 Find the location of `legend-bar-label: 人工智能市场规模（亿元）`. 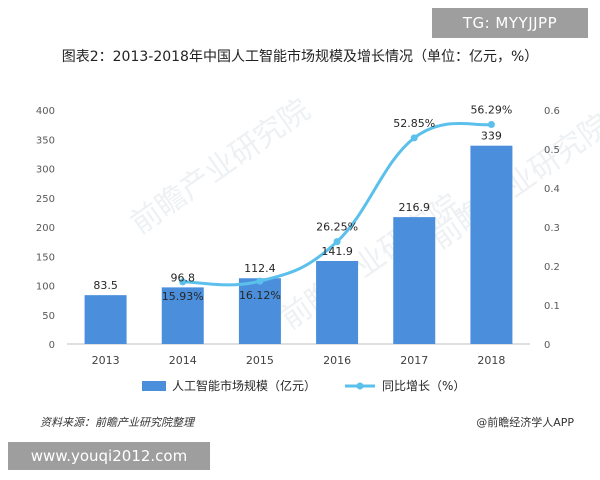

legend-bar-label: 人工智能市场规模（亿元） is located at coordinates (244, 385).